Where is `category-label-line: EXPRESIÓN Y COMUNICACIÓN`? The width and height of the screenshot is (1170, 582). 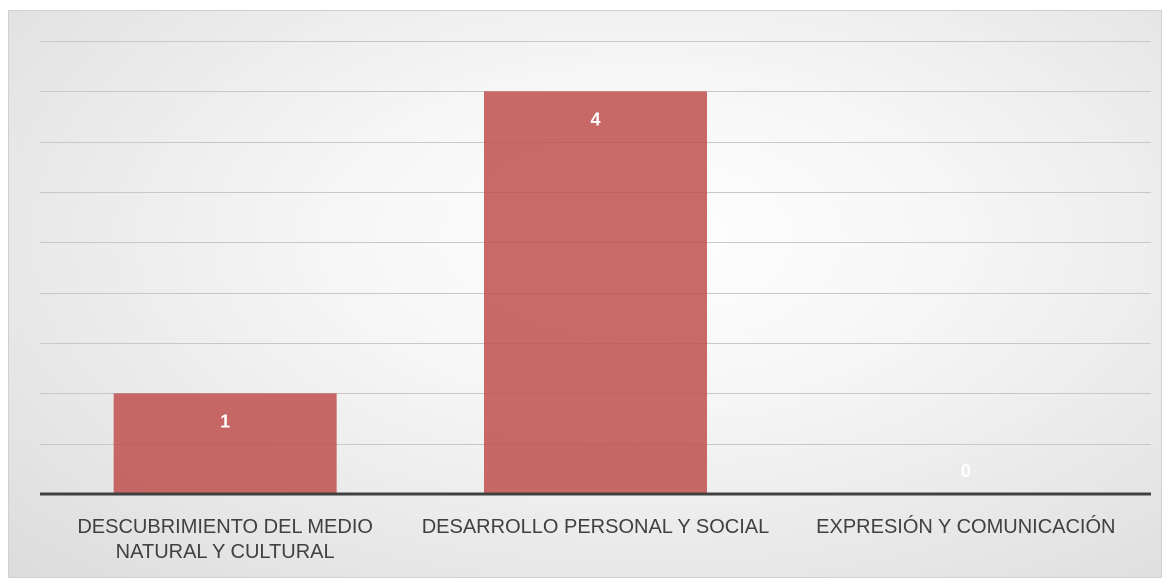 category-label-line: EXPRESIÓN Y COMUNICACIÓN is located at coordinates (966, 527).